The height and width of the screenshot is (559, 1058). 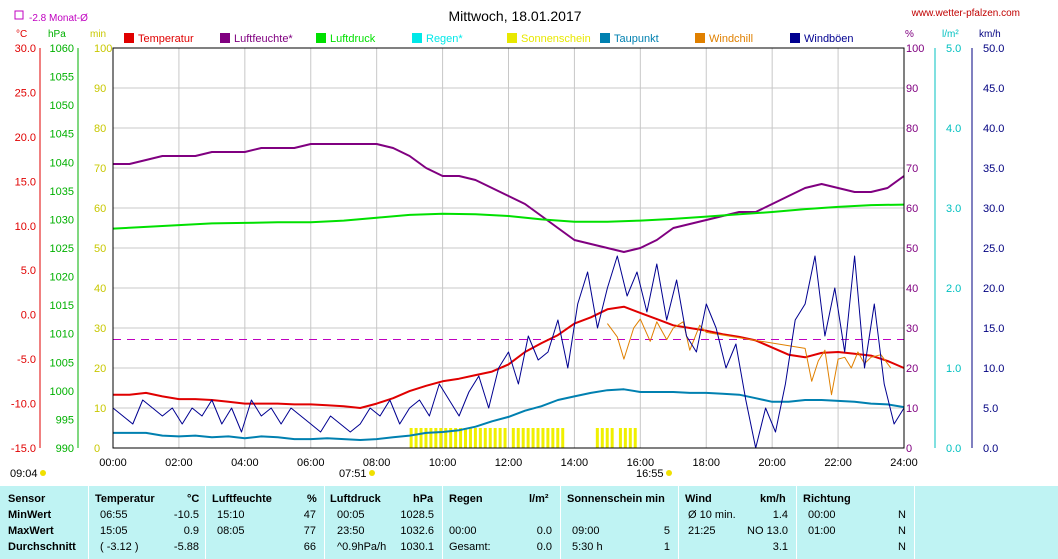 What do you see at coordinates (993, 169) in the screenshot?
I see `wind-axis-label: 35.0` at bounding box center [993, 169].